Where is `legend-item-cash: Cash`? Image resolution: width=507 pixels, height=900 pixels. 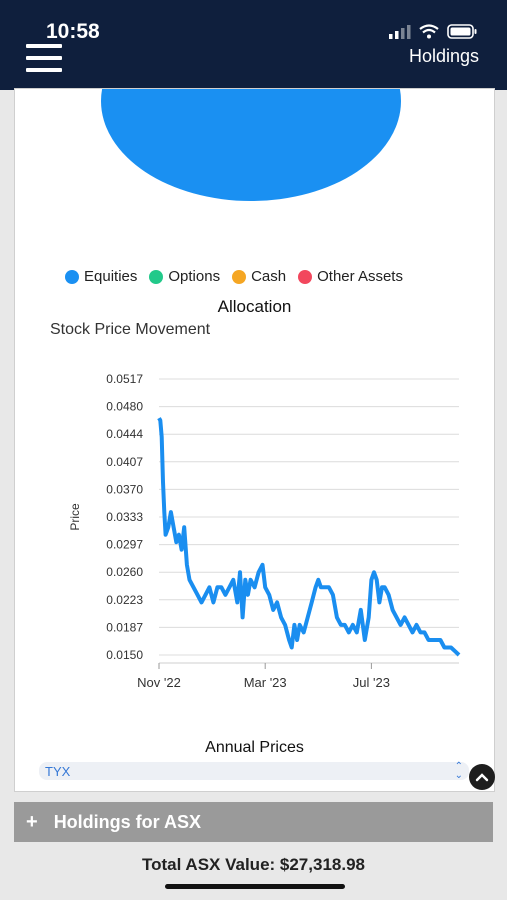 legend-item-cash: Cash is located at coordinates (259, 276).